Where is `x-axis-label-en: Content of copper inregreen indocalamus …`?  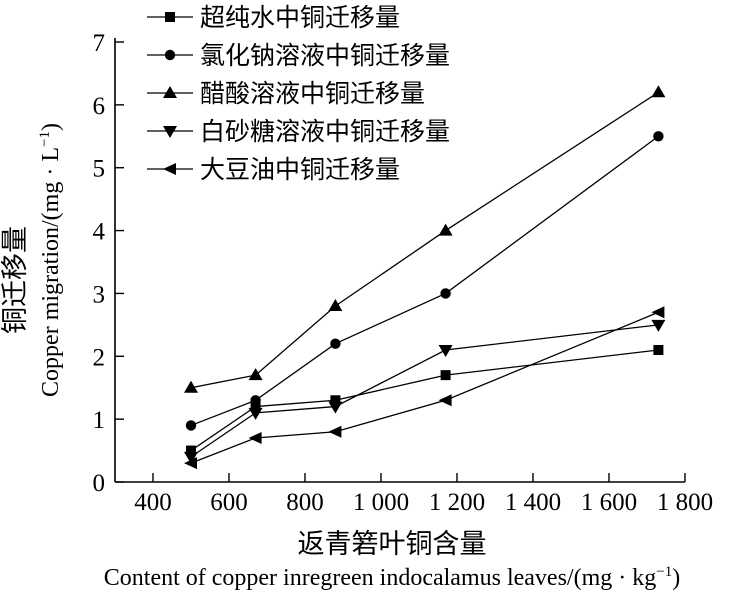
x-axis-label-en: Content of copper inregreen indocalamus … is located at coordinates (392, 577).